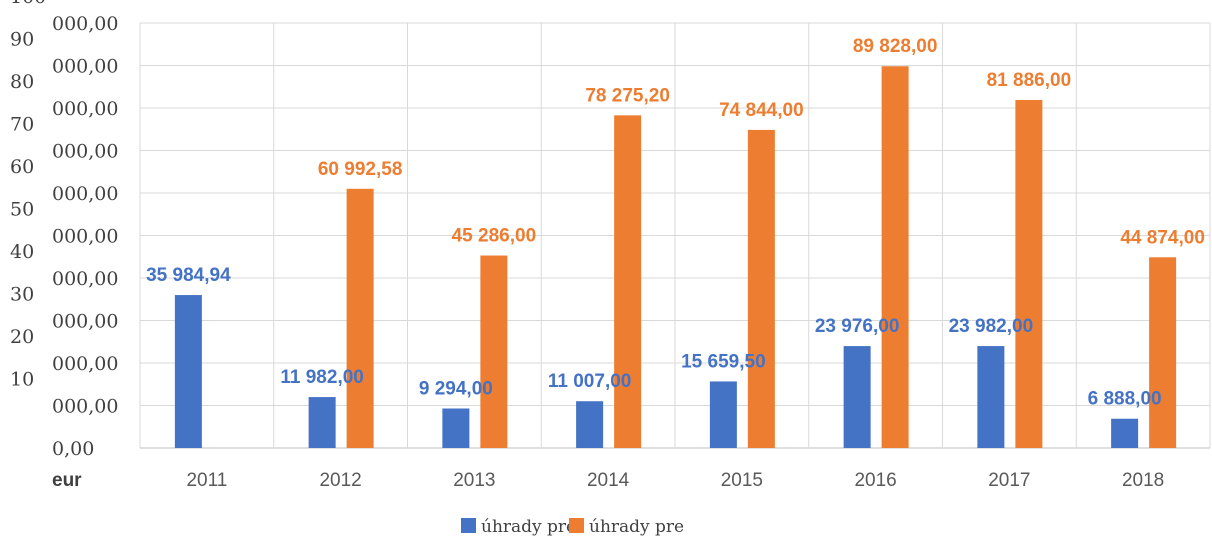  Describe the element at coordinates (22, 337) in the screenshot. I see `y-tick-label-line1: 20` at that location.